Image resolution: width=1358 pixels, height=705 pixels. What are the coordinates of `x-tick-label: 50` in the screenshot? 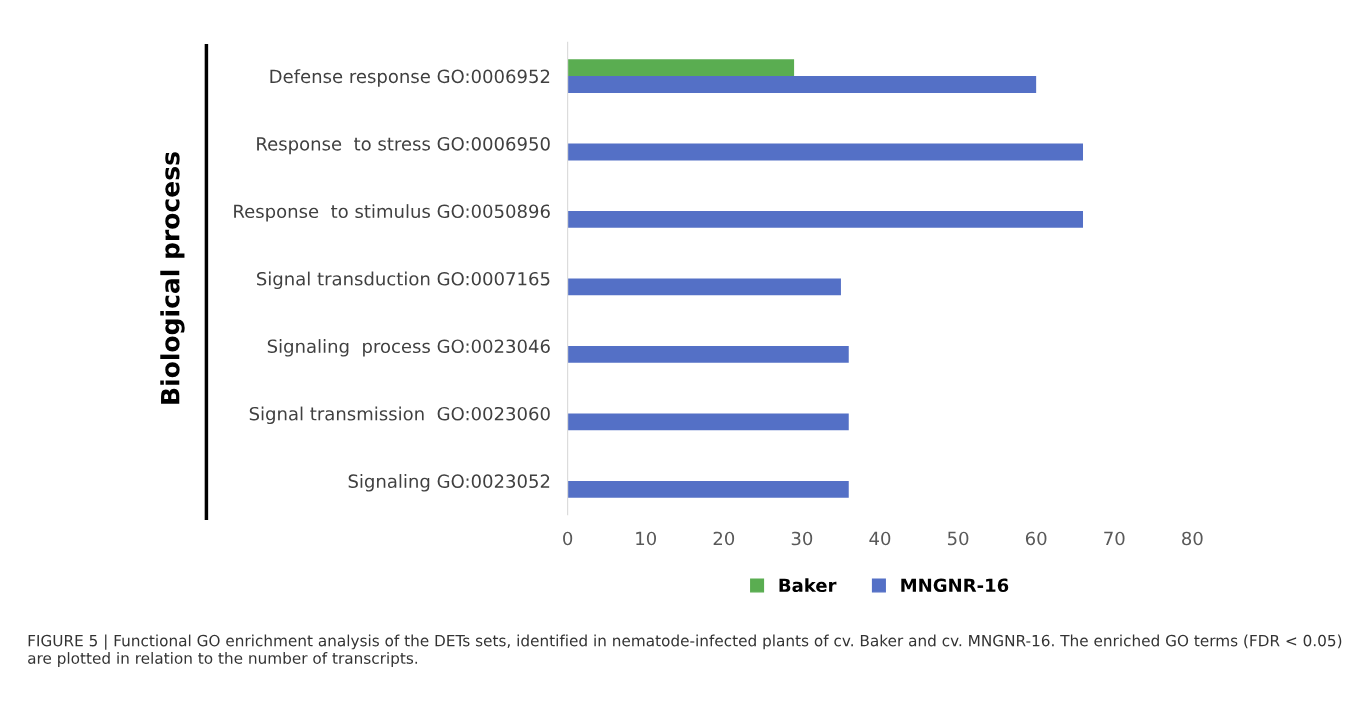 It's located at (958, 538).